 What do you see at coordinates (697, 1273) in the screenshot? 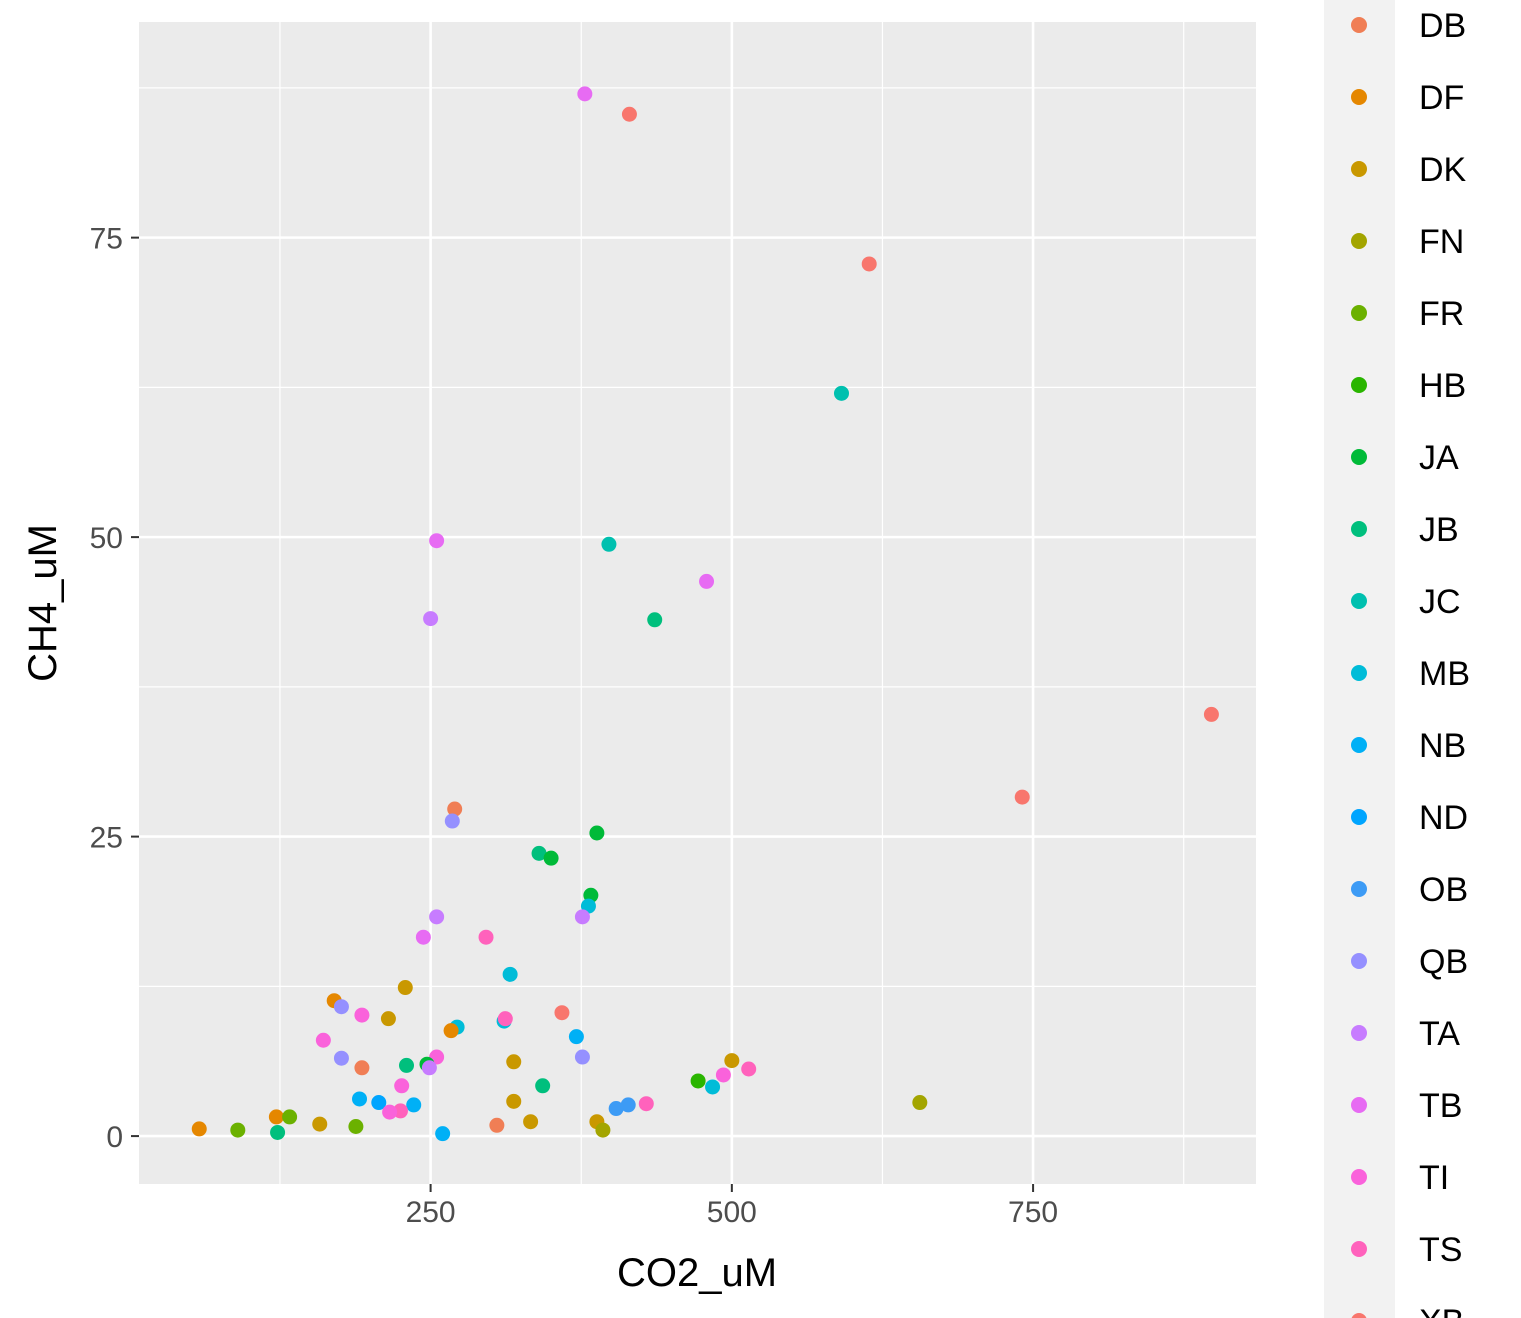
I see `x-axis-title: CO2_uM` at bounding box center [697, 1273].